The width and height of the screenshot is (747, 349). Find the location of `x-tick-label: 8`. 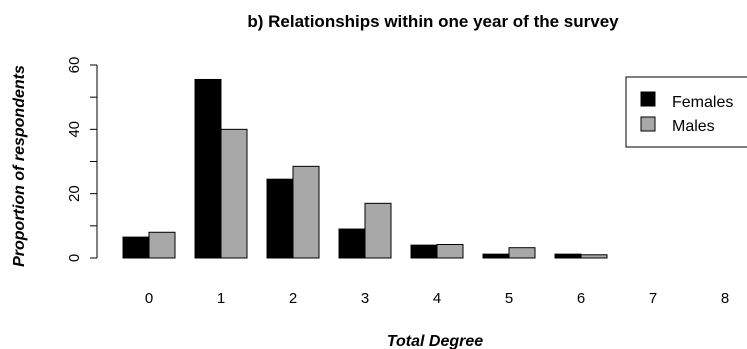

x-tick-label: 8 is located at coordinates (725, 298).